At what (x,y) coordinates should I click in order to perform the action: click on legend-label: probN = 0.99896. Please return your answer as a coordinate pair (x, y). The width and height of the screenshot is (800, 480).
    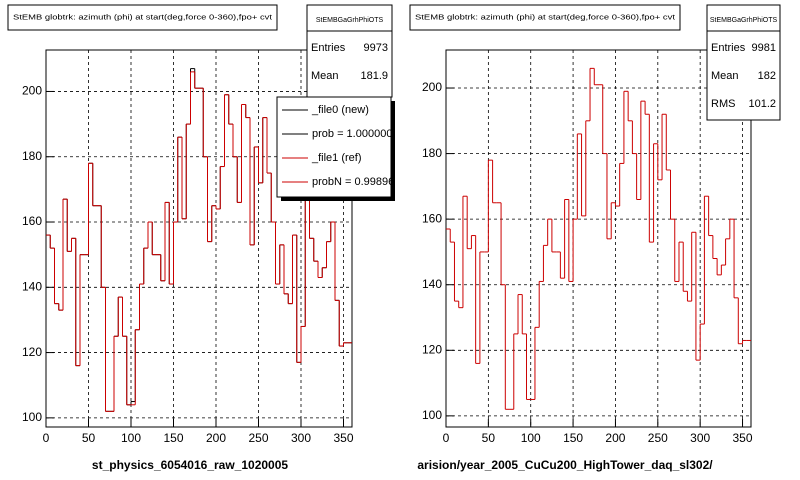
    Looking at the image, I should click on (353, 182).